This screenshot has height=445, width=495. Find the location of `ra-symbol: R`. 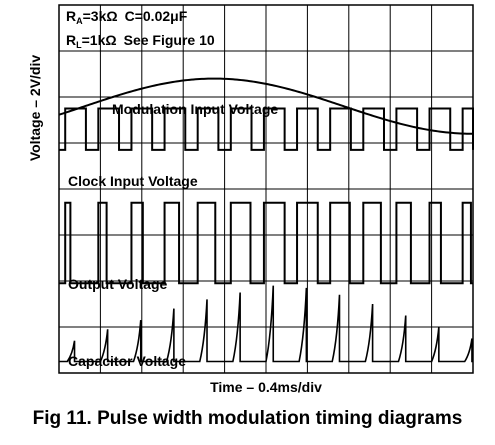

ra-symbol: R is located at coordinates (71, 16).